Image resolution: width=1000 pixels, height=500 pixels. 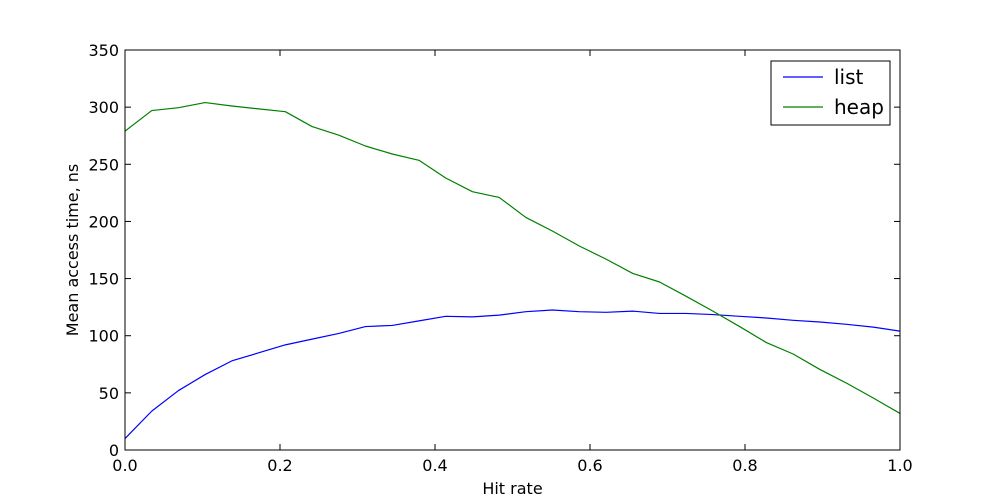 What do you see at coordinates (114, 450) in the screenshot?
I see `y-tick-label: 0` at bounding box center [114, 450].